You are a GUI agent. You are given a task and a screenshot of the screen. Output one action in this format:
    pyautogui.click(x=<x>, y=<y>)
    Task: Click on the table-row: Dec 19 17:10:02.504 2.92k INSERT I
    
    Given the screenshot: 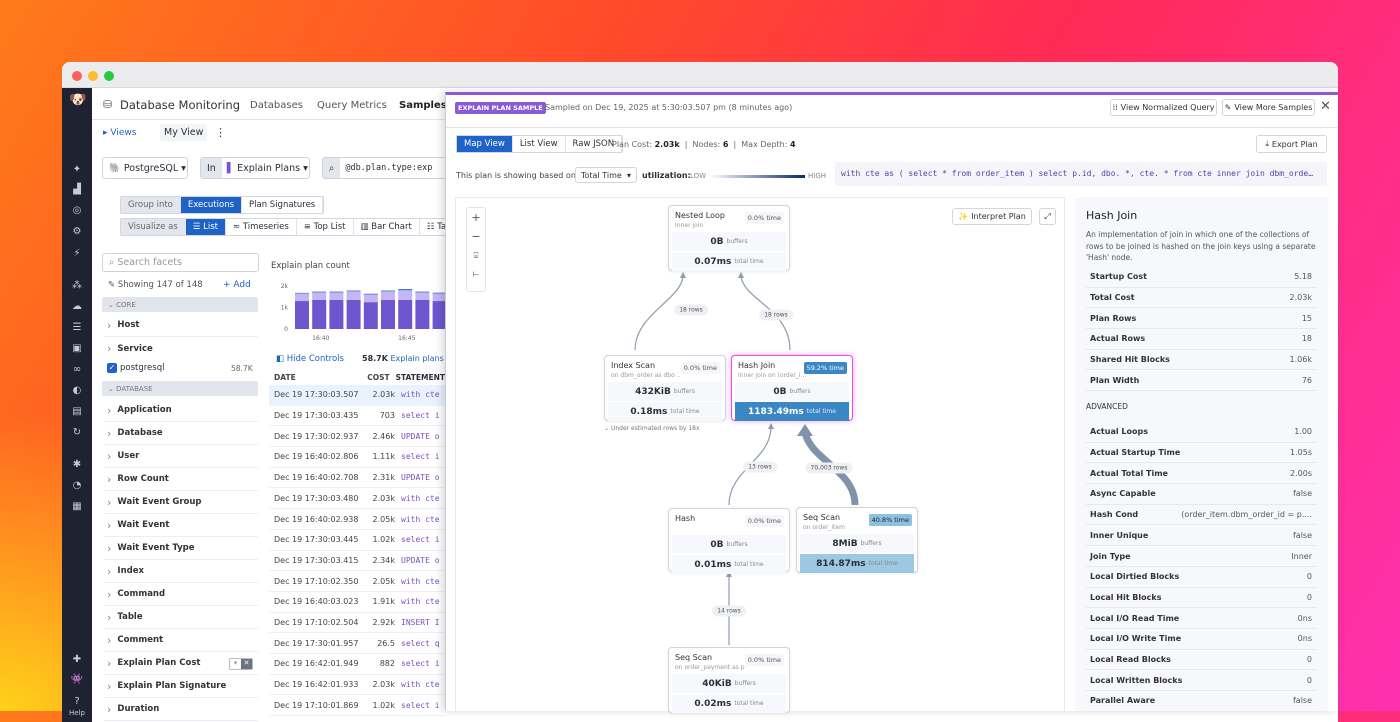 What is the action you would take?
    pyautogui.click(x=357, y=623)
    